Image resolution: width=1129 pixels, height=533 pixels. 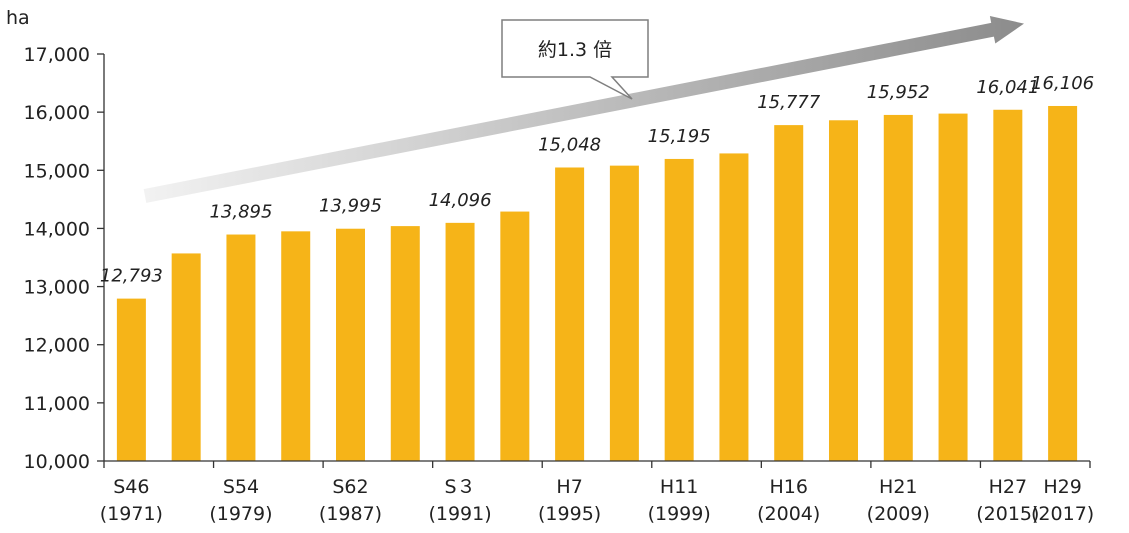 What do you see at coordinates (1007, 514) in the screenshot?
I see `x-tick-label-year: (2015)` at bounding box center [1007, 514].